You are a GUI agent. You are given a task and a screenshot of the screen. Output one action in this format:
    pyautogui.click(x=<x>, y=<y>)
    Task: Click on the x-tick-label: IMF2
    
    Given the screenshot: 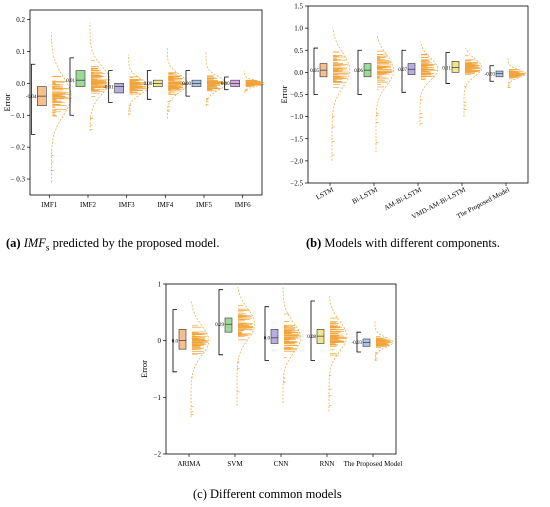 What is the action you would take?
    pyautogui.click(x=88, y=205)
    